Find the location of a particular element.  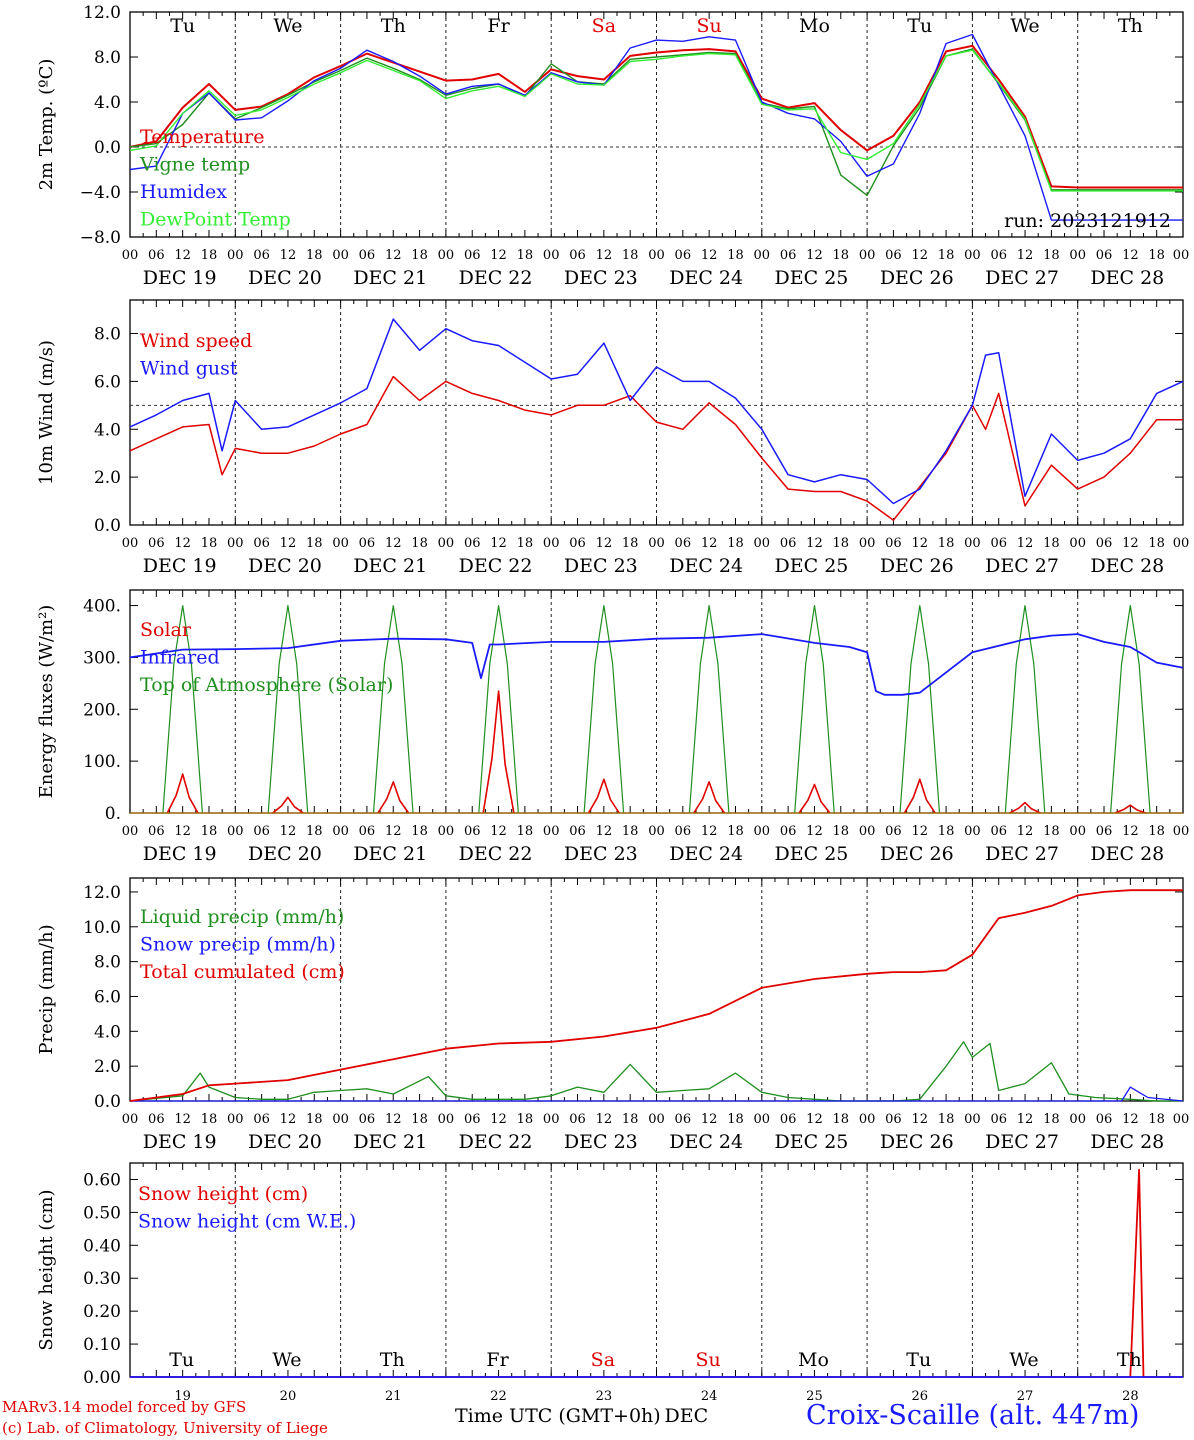

legend-entry: Total cumulated (cm) is located at coordinates (242, 972).